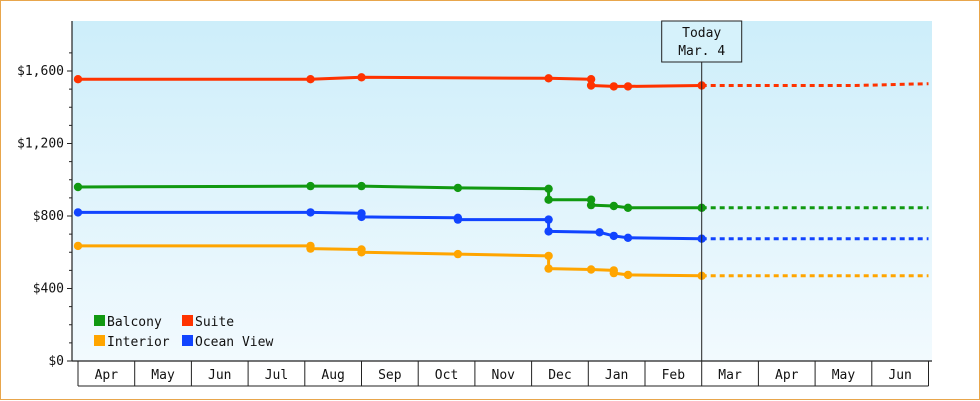 Image resolution: width=980 pixels, height=401 pixels. Describe the element at coordinates (99, 340) in the screenshot. I see `legend-swatch-interior` at that location.